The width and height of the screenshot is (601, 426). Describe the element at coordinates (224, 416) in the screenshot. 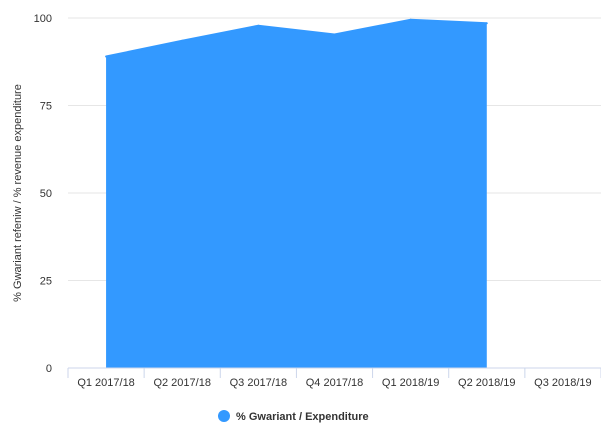

I see `legend-marker` at that location.